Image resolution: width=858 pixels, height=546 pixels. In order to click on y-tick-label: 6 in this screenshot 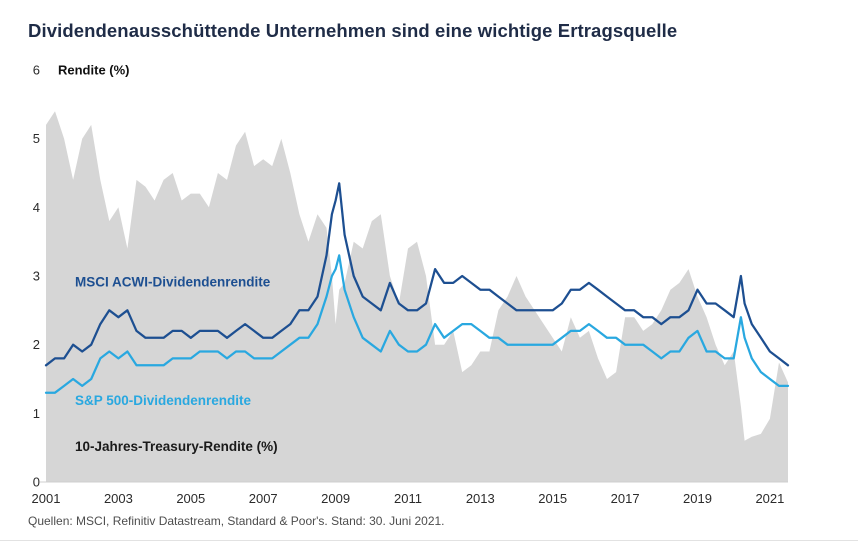, I will do `click(36, 70)`.